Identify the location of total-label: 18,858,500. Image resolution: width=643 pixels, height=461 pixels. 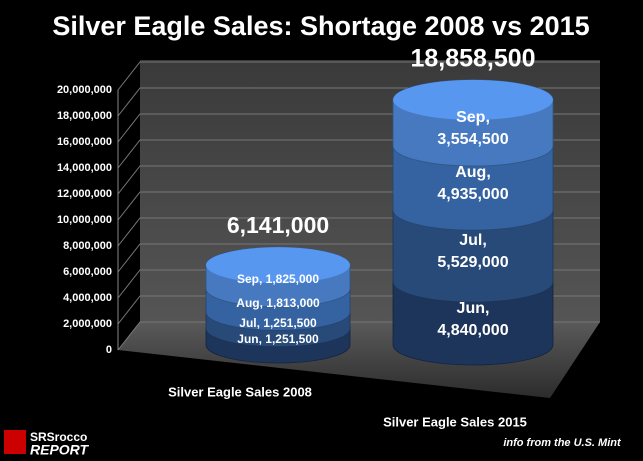
(472, 58).